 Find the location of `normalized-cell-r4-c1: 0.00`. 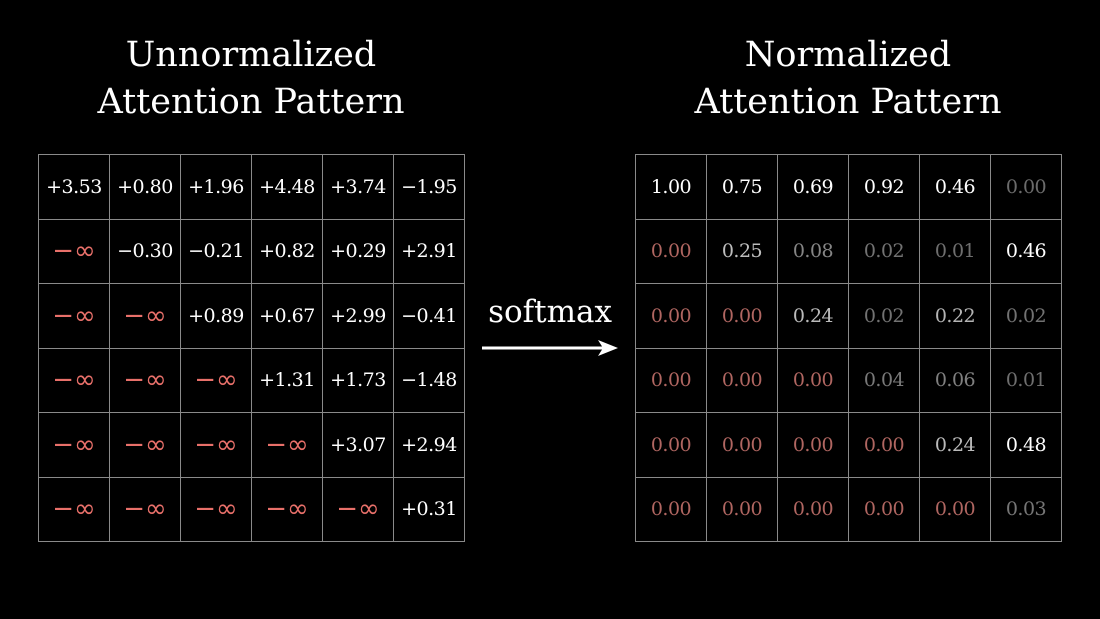

normalized-cell-r4-c1: 0.00 is located at coordinates (742, 445).